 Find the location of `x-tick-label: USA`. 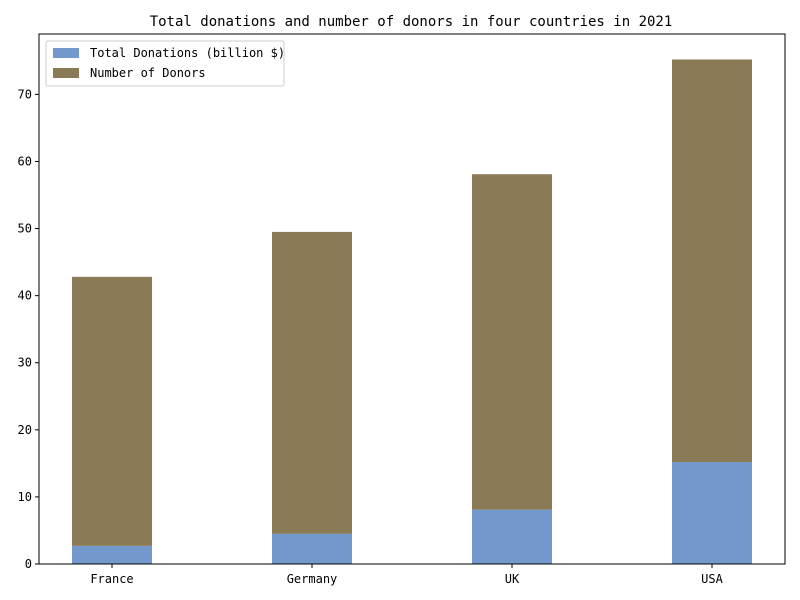

x-tick-label: USA is located at coordinates (712, 579).